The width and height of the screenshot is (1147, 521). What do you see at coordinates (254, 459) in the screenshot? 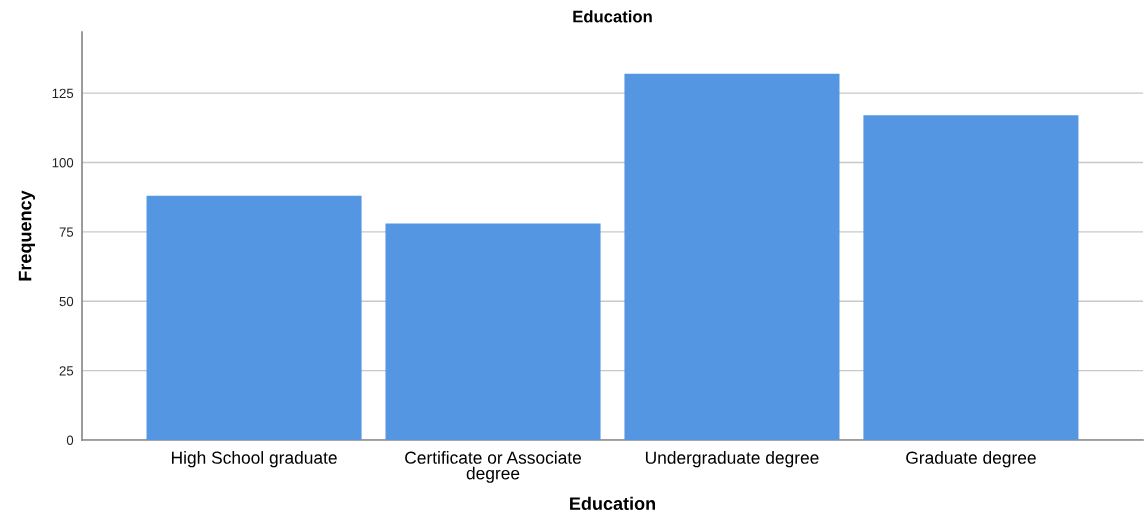
I see `x-tick-label: High School graduate` at bounding box center [254, 459].